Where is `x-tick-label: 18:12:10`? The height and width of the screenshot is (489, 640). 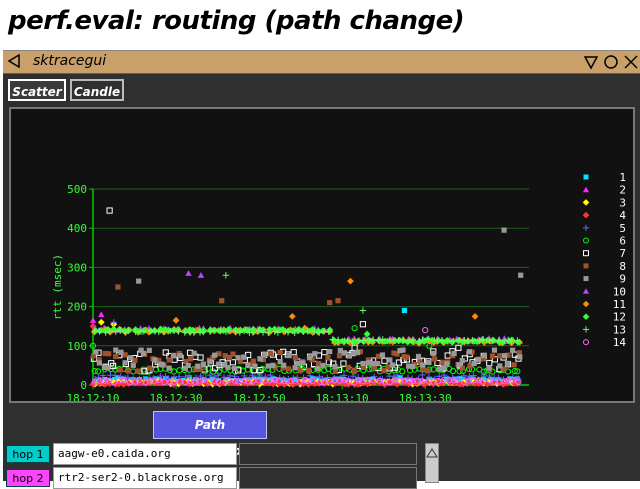
x-tick-label: 18:12:10 is located at coordinates (93, 396).